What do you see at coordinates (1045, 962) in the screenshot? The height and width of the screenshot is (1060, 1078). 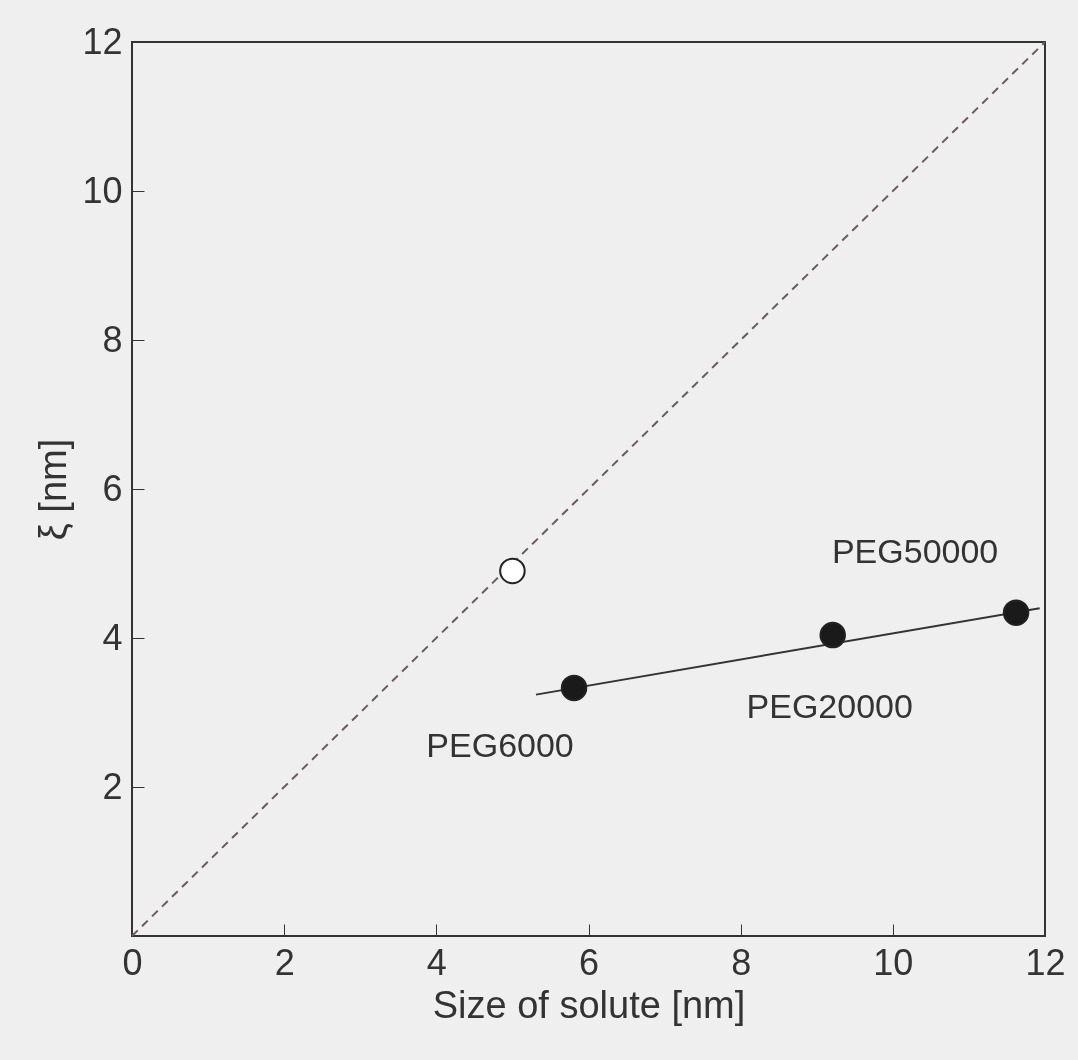 I see `x-tick-label: 12` at bounding box center [1045, 962].